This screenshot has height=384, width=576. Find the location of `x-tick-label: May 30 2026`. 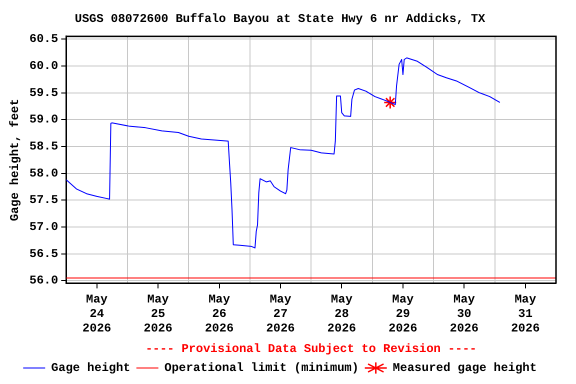

x-tick-label: May 30 2026 is located at coordinates (464, 314).